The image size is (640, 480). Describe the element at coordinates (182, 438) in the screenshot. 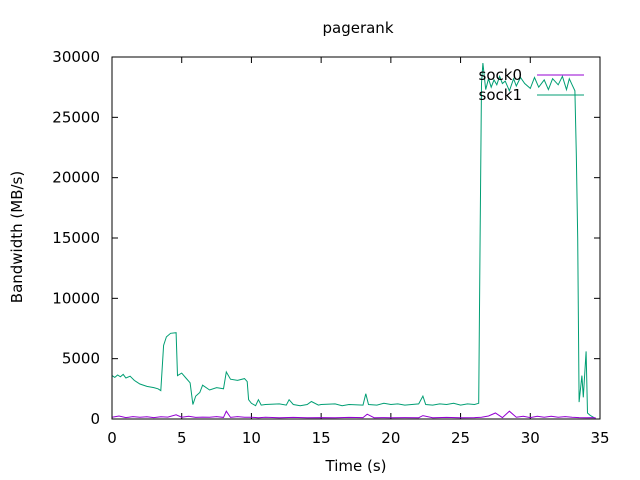

I see `x-tick-label: 5` at that location.